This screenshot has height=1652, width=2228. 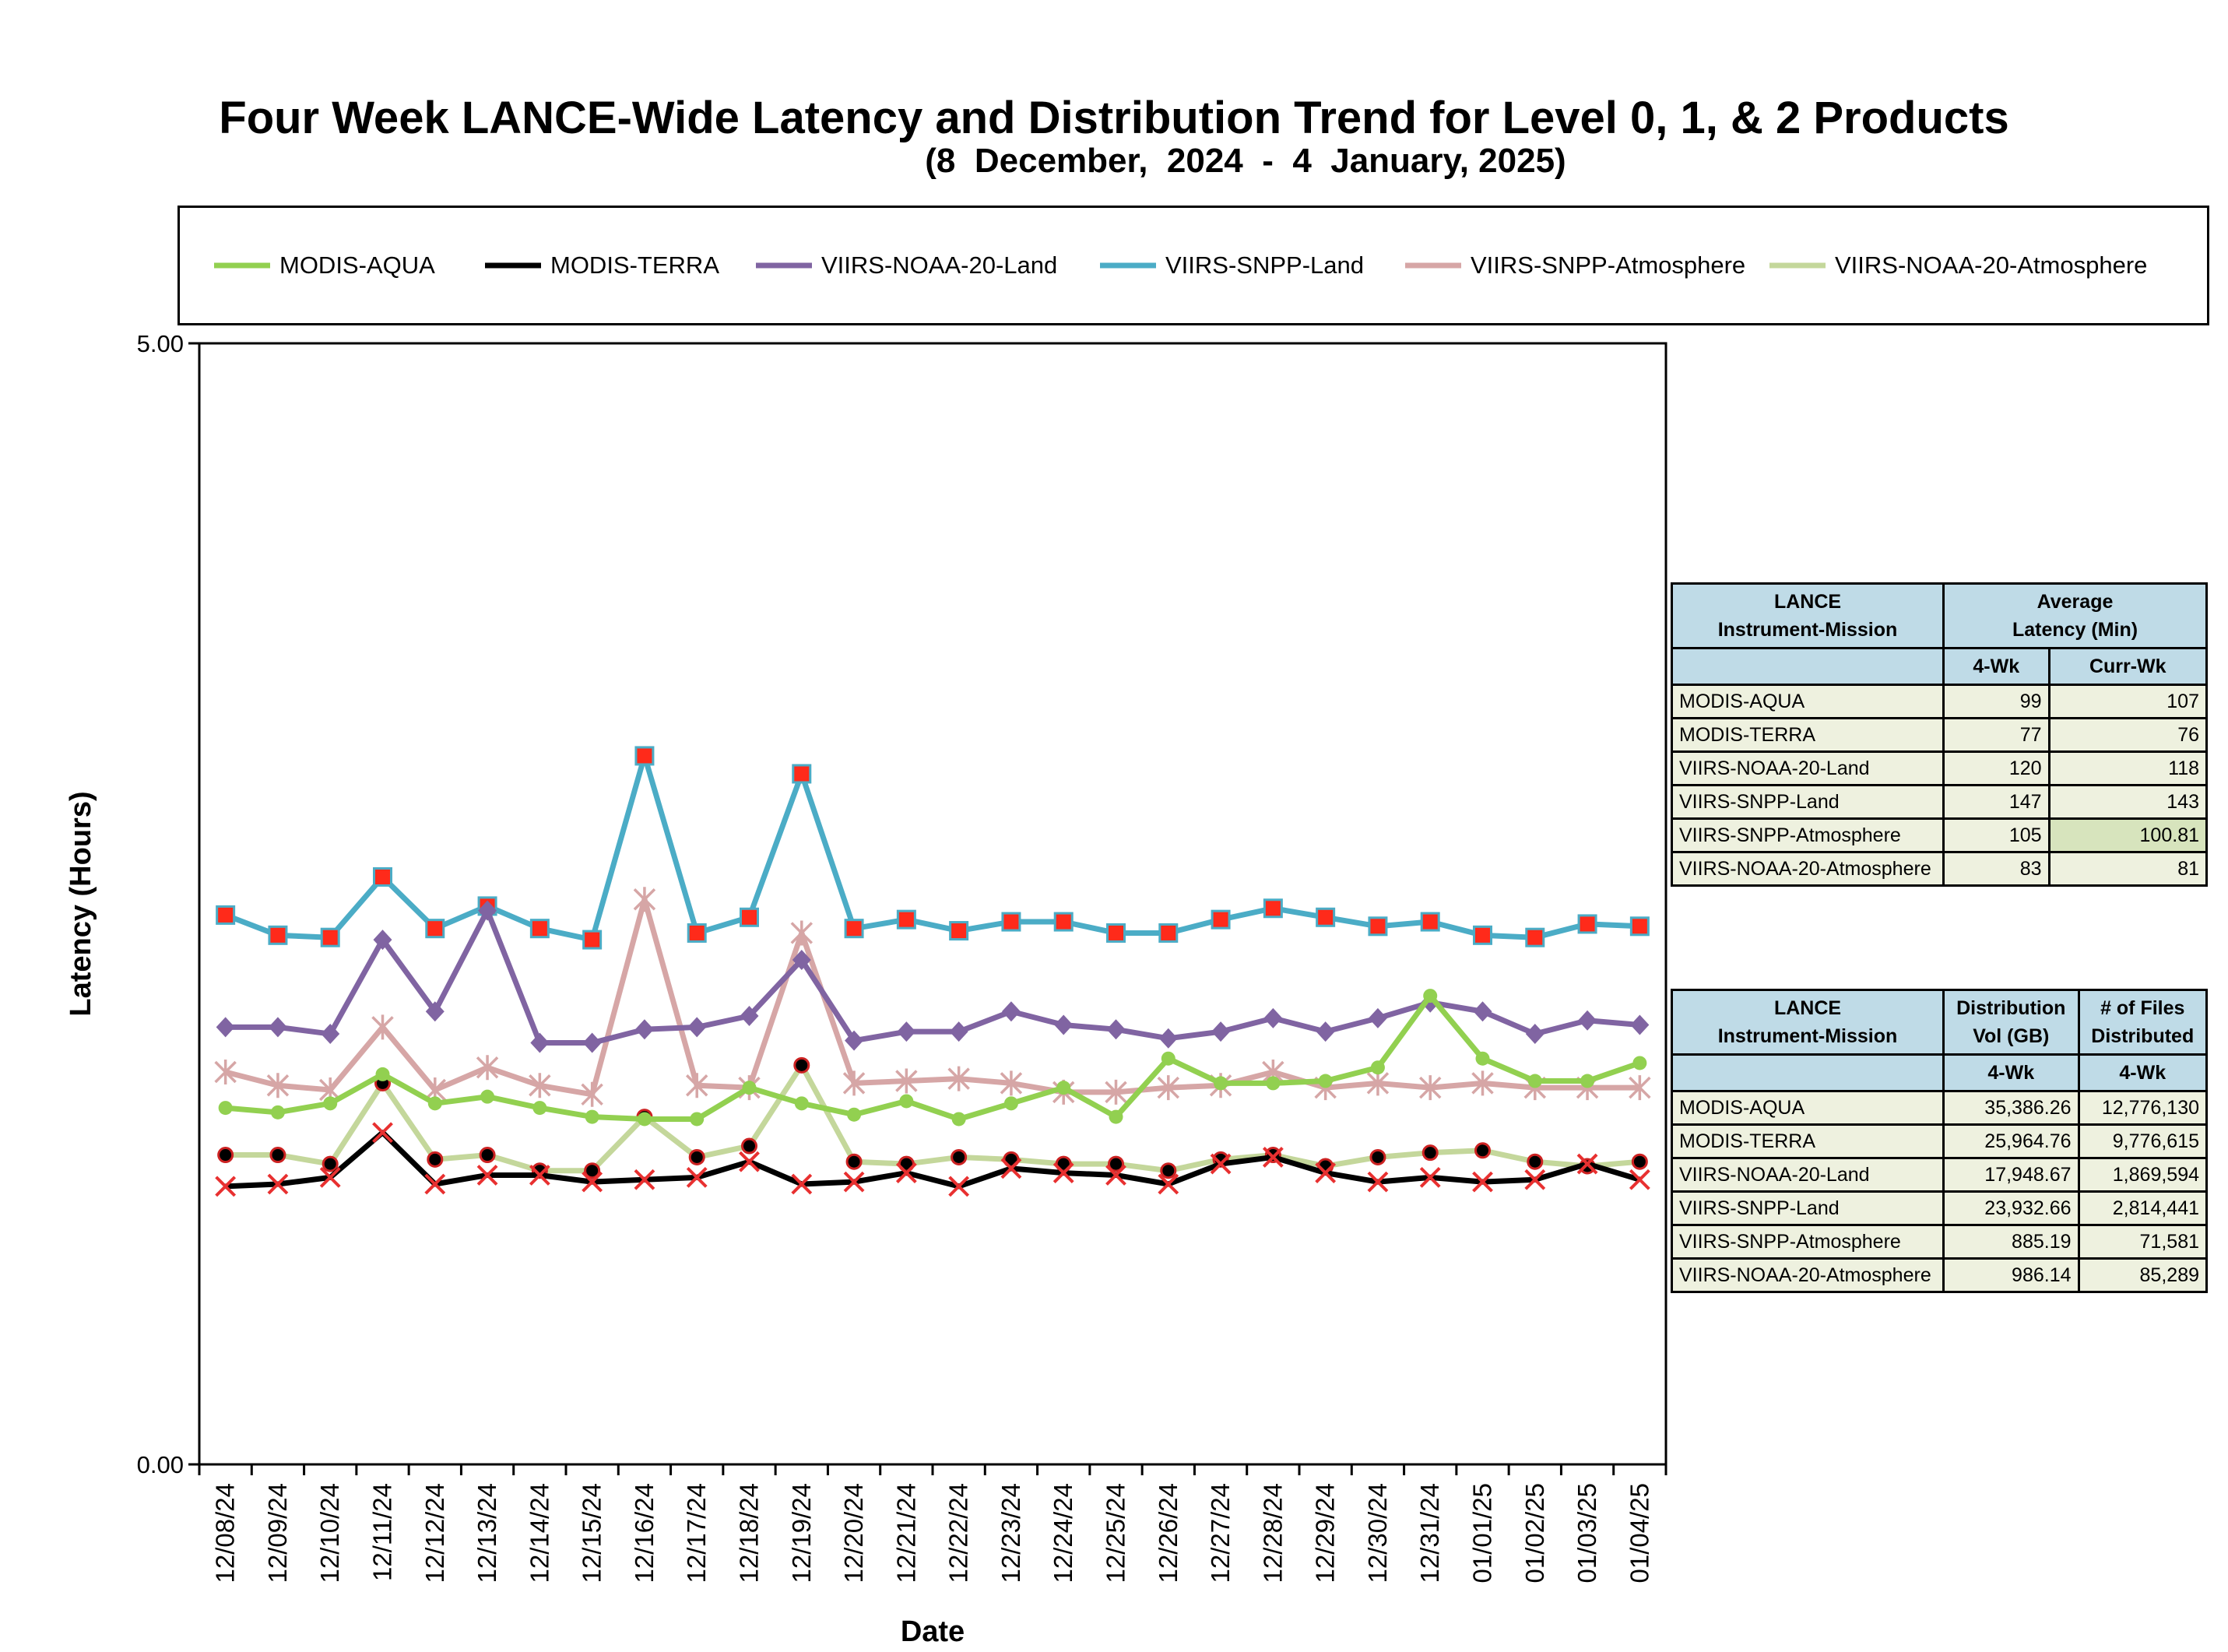 I want to click on series-line-modis-aqua, so click(x=933, y=1057).